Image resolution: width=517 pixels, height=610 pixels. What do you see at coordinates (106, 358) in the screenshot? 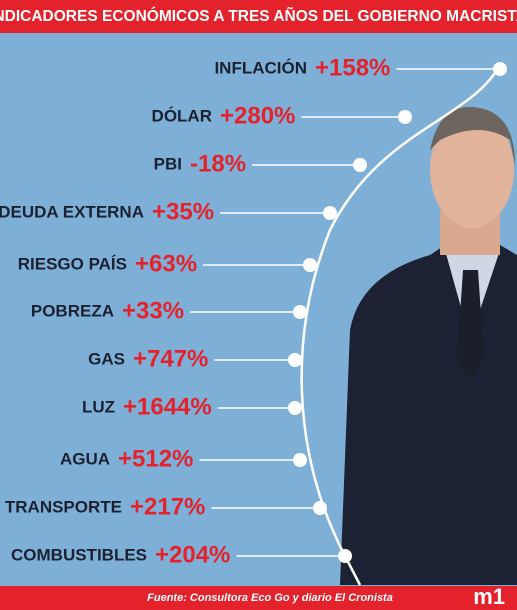
I see `item-label: GAS` at bounding box center [106, 358].